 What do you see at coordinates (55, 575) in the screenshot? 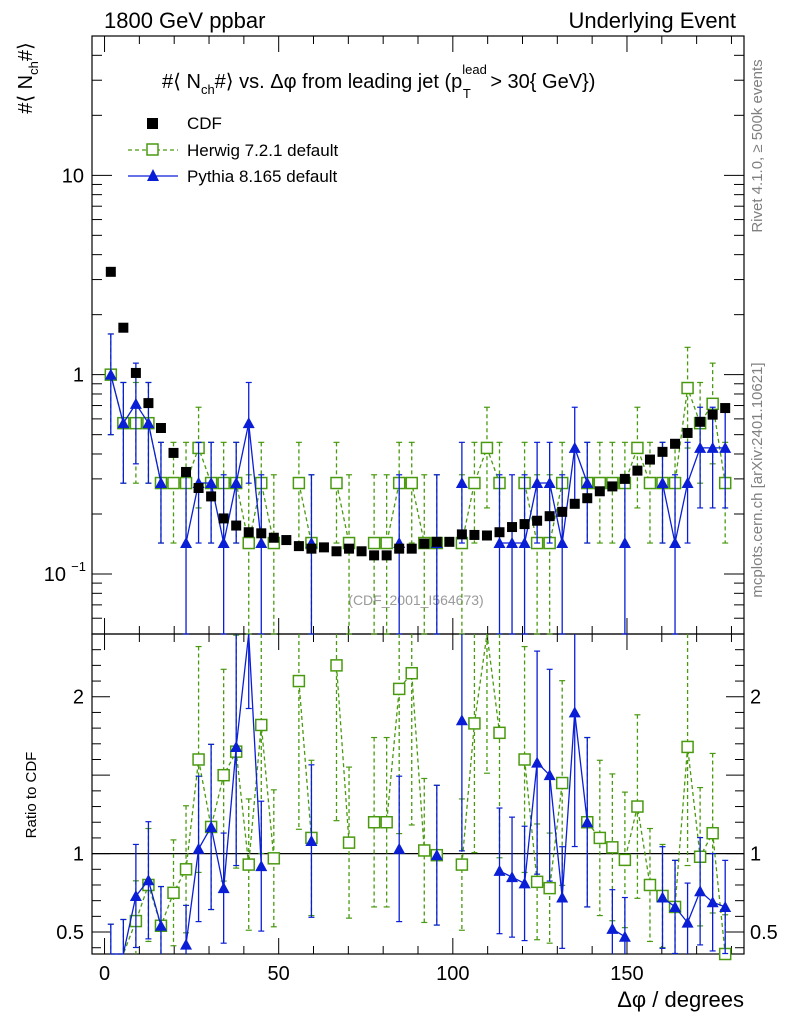
I see `y-tick-label: 10` at bounding box center [55, 575].